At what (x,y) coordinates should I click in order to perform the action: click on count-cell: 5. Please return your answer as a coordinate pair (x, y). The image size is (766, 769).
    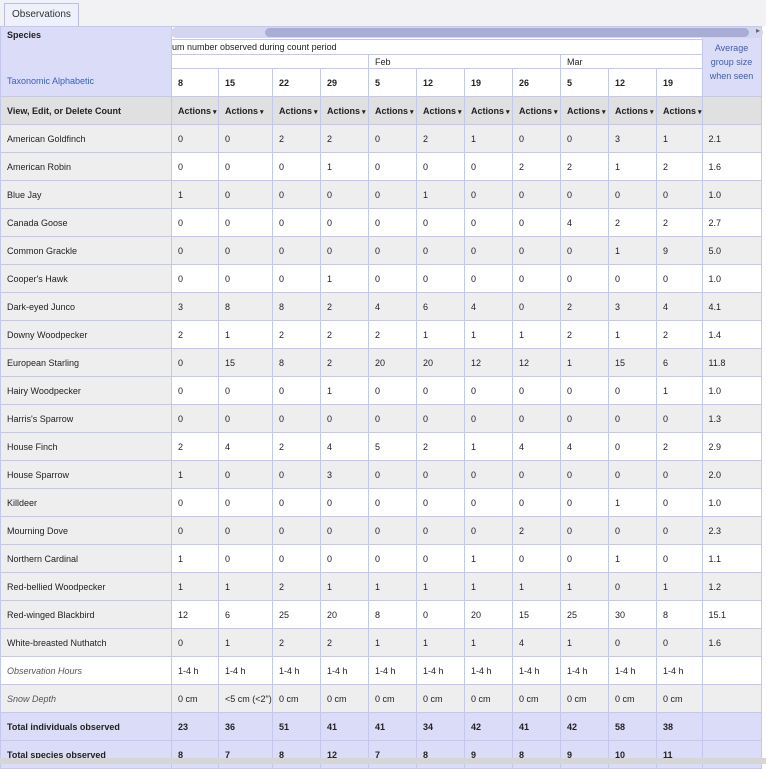
    Looking at the image, I should click on (392, 446).